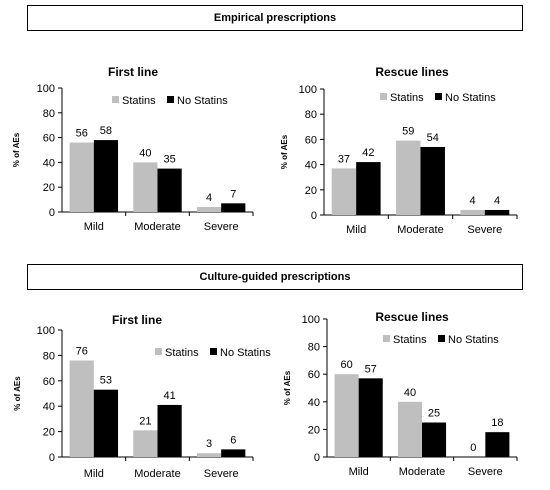 The height and width of the screenshot is (490, 550). What do you see at coordinates (137, 320) in the screenshot?
I see `chart-title: First line` at bounding box center [137, 320].